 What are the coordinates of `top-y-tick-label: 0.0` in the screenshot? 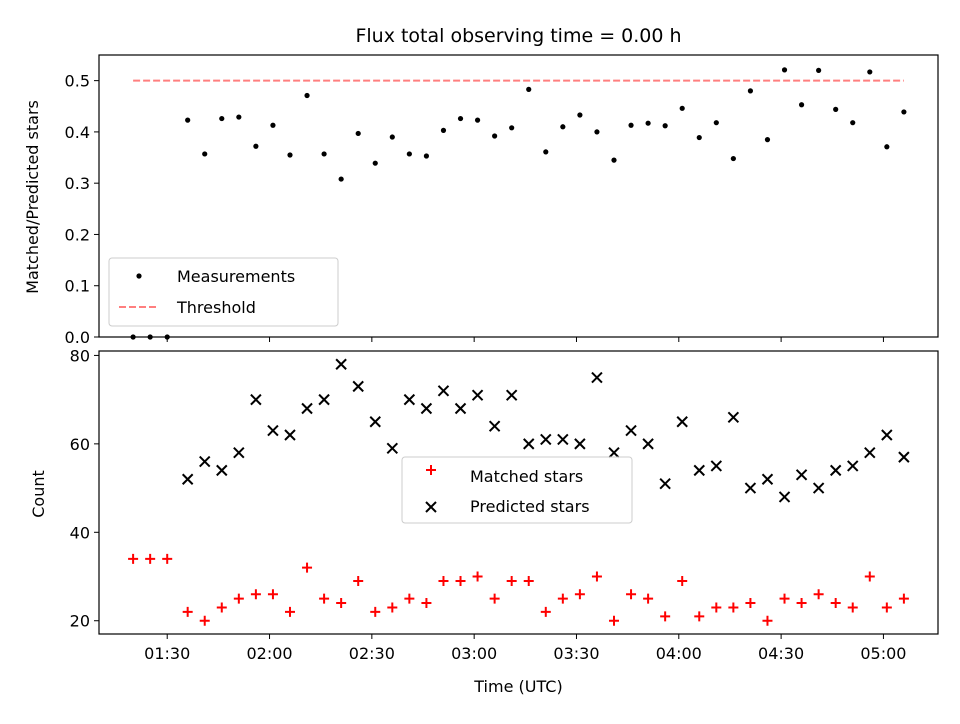 It's located at (77, 337).